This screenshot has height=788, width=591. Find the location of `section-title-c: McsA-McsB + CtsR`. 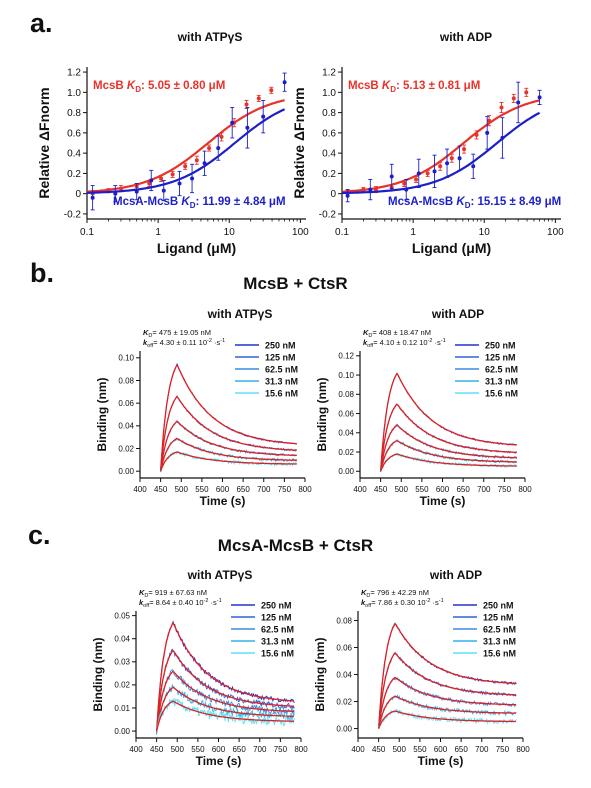

section-title-c: McsA-McsB + CtsR is located at coordinates (295, 545).